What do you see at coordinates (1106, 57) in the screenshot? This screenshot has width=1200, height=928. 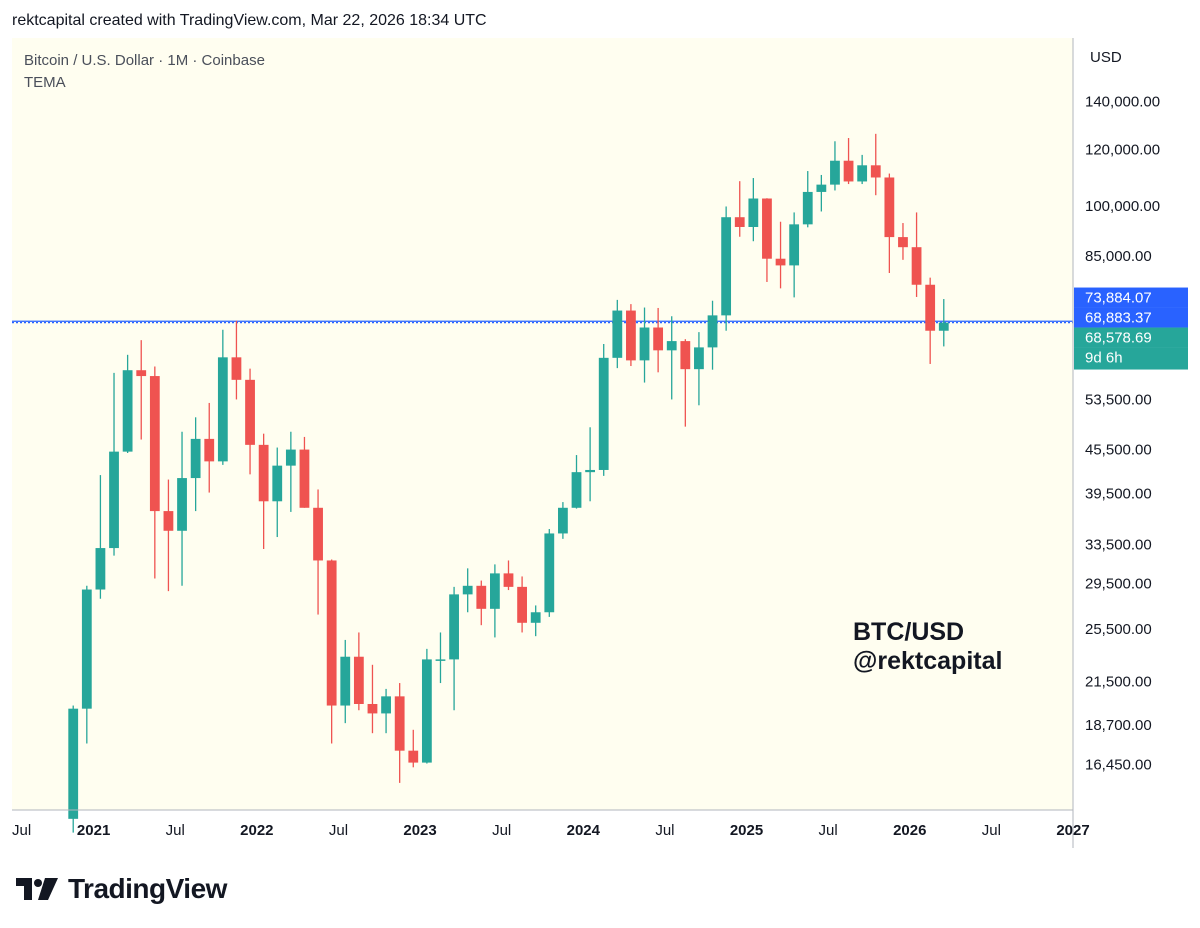 I see `price-axis-unit: USD` at bounding box center [1106, 57].